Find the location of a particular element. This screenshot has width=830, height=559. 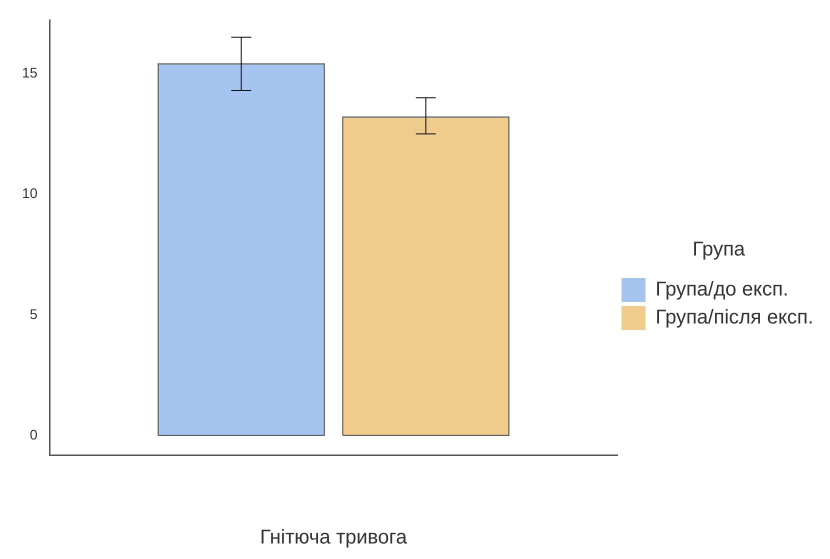

y-tick-label: 15 is located at coordinates (30, 72).